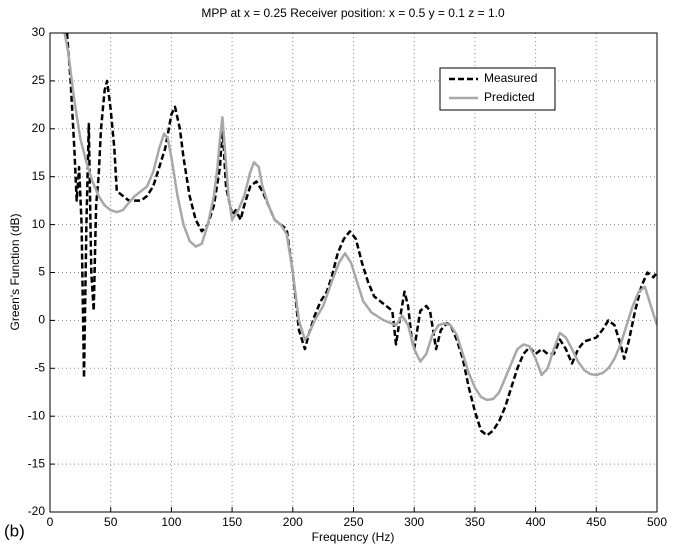 This screenshot has width=681, height=548. Describe the element at coordinates (39, 80) in the screenshot. I see `y-tick-label: 25` at that location.